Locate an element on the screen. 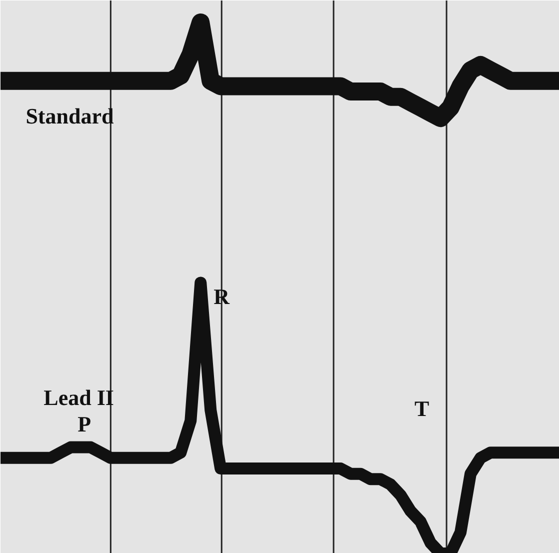 The height and width of the screenshot is (553, 559). annotation: P is located at coordinates (85, 424).